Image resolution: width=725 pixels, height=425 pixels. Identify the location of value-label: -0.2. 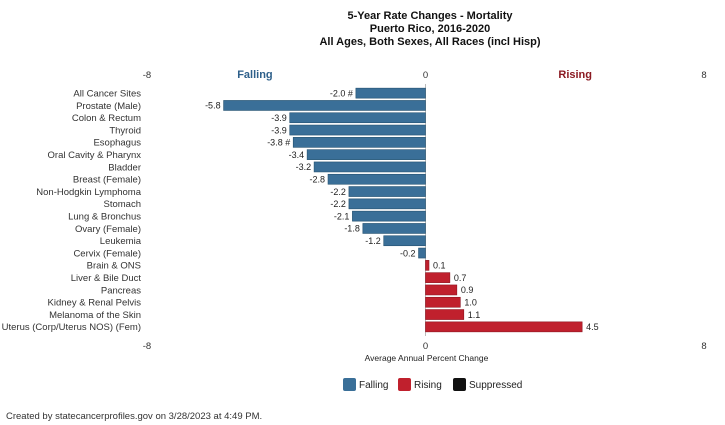
(408, 253).